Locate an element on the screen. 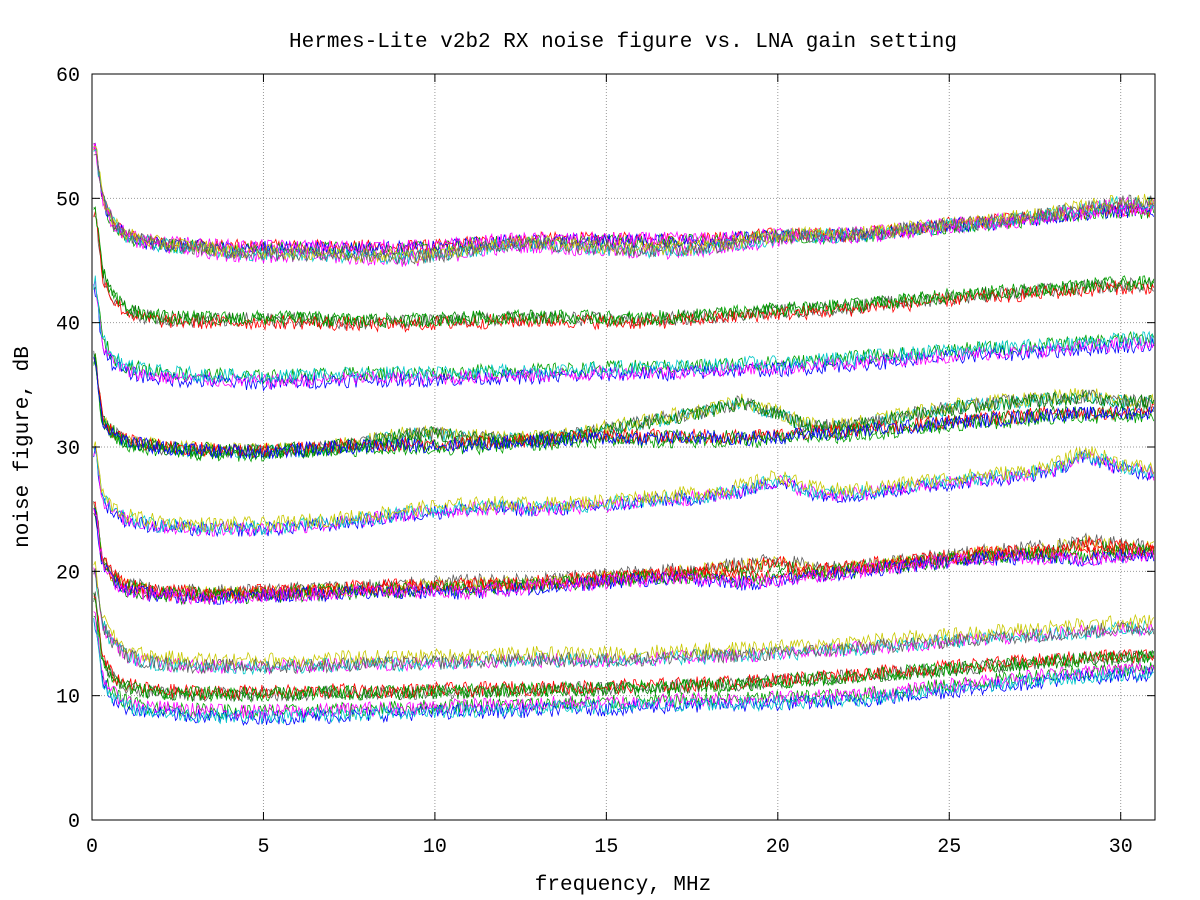 The width and height of the screenshot is (1200, 900). x-tick-label: 10 is located at coordinates (435, 847).